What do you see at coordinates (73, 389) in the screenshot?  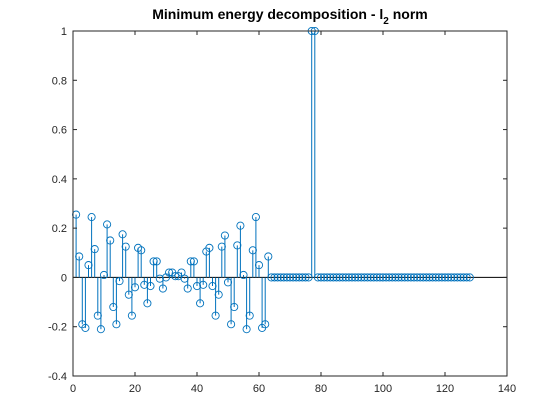 I see `x-tick-label: 0` at bounding box center [73, 389].